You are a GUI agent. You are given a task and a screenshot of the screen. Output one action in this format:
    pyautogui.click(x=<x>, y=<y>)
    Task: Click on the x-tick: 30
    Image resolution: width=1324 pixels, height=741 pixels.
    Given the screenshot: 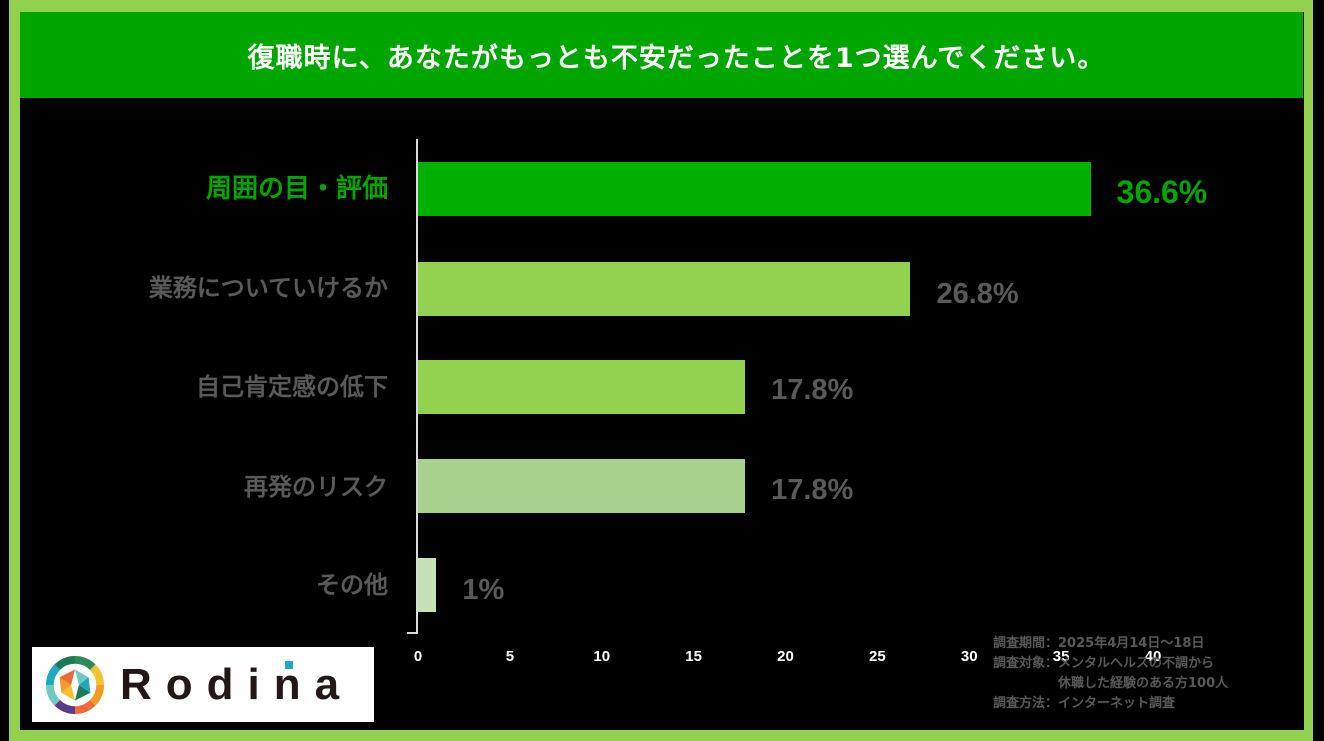 What is the action you would take?
    pyautogui.click(x=969, y=656)
    